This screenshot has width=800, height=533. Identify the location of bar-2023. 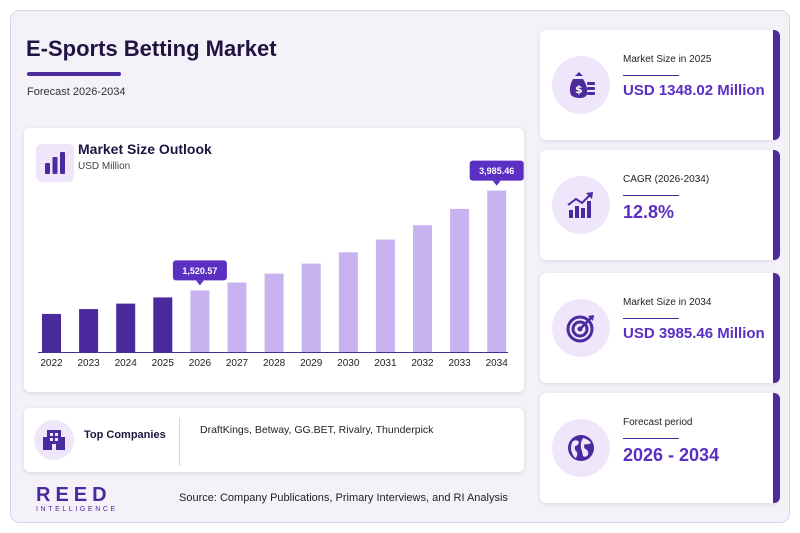
(89, 330).